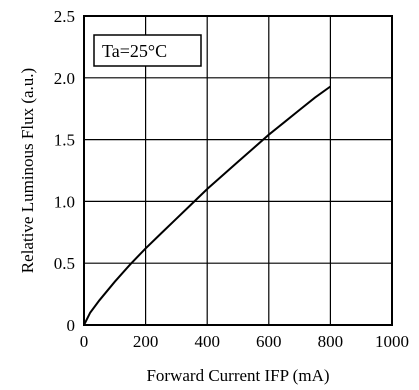 Image resolution: width=419 pixels, height=390 pixels. Describe the element at coordinates (64, 140) in the screenshot. I see `y-tick-label: 1.5` at that location.